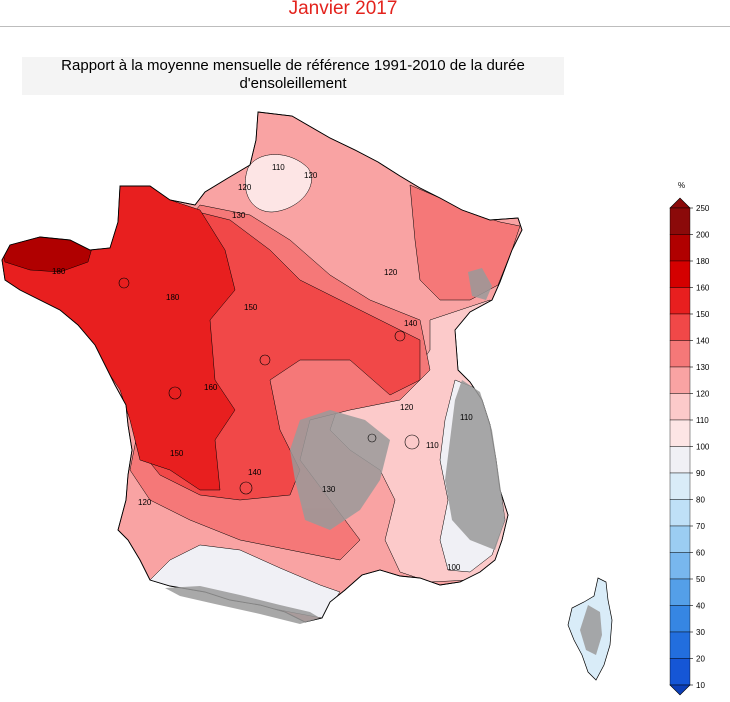 The image size is (730, 702). What do you see at coordinates (703, 314) in the screenshot?
I see `legend-label-150: 150` at bounding box center [703, 314].